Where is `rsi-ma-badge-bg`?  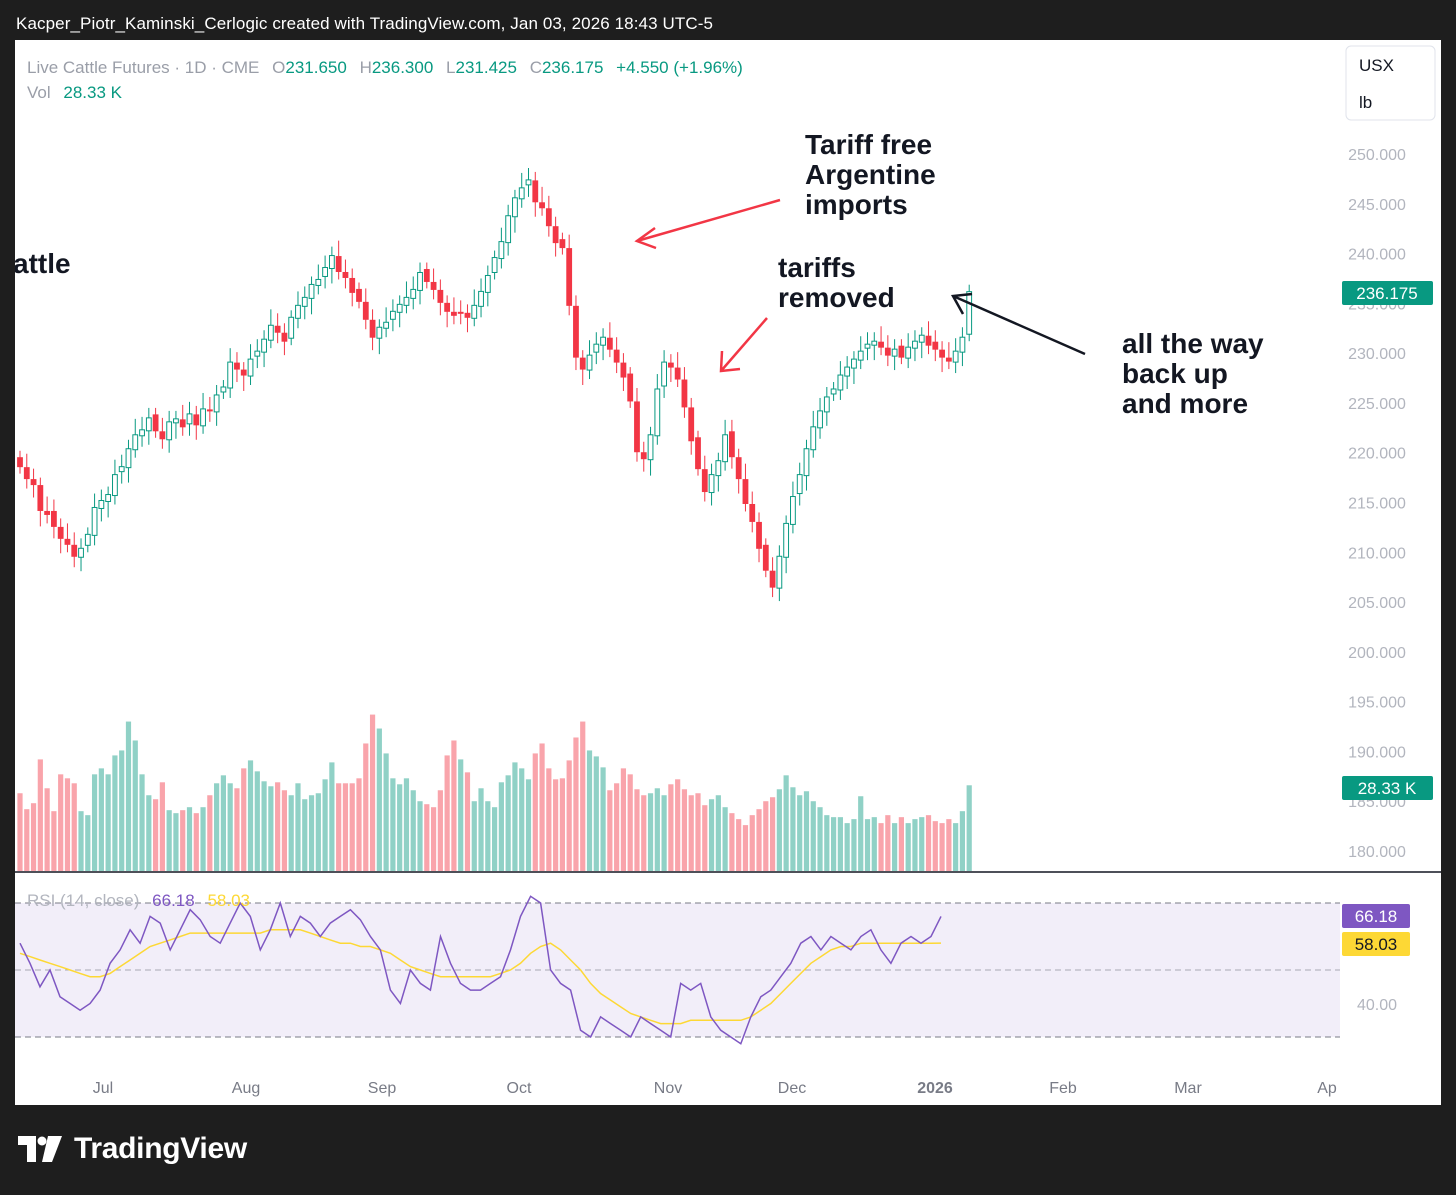
rsi-ma-badge-bg is located at coordinates (1376, 944).